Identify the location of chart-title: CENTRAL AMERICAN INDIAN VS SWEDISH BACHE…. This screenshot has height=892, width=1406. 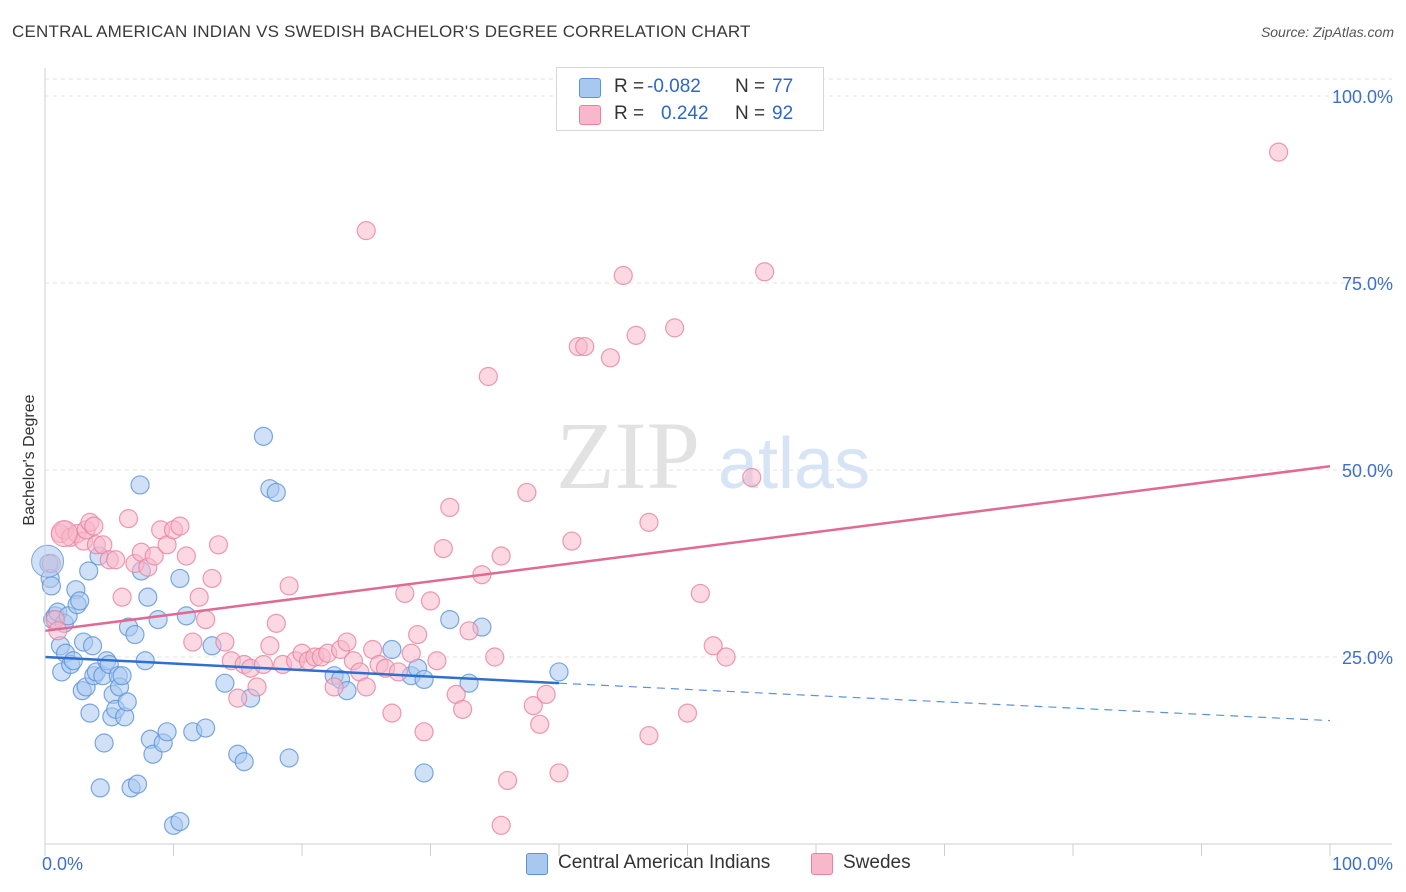
(381, 31).